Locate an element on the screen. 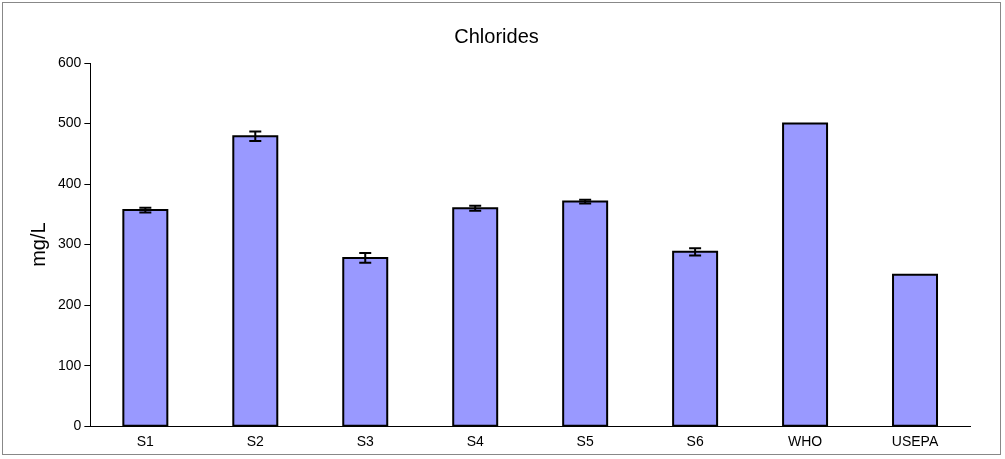 The image size is (1005, 459). x-tick-label: S2 is located at coordinates (255, 441).